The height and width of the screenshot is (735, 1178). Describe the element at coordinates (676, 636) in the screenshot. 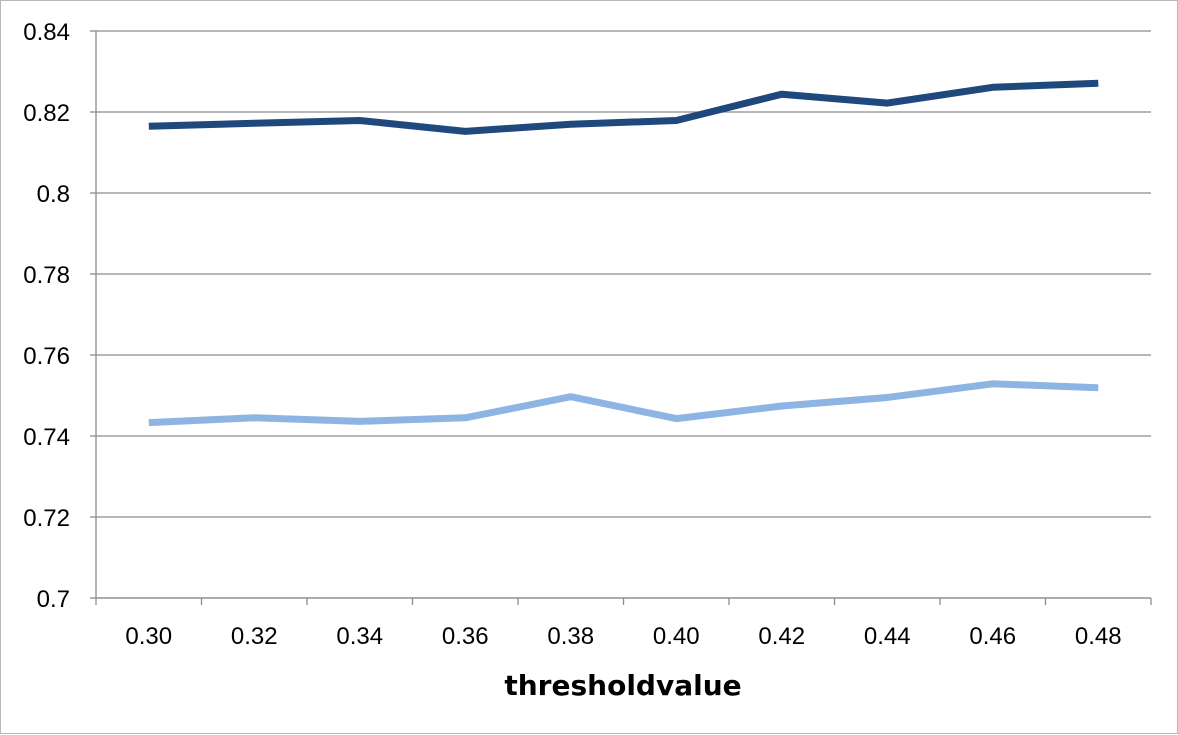

I see `x-tick-label: 0.40` at that location.